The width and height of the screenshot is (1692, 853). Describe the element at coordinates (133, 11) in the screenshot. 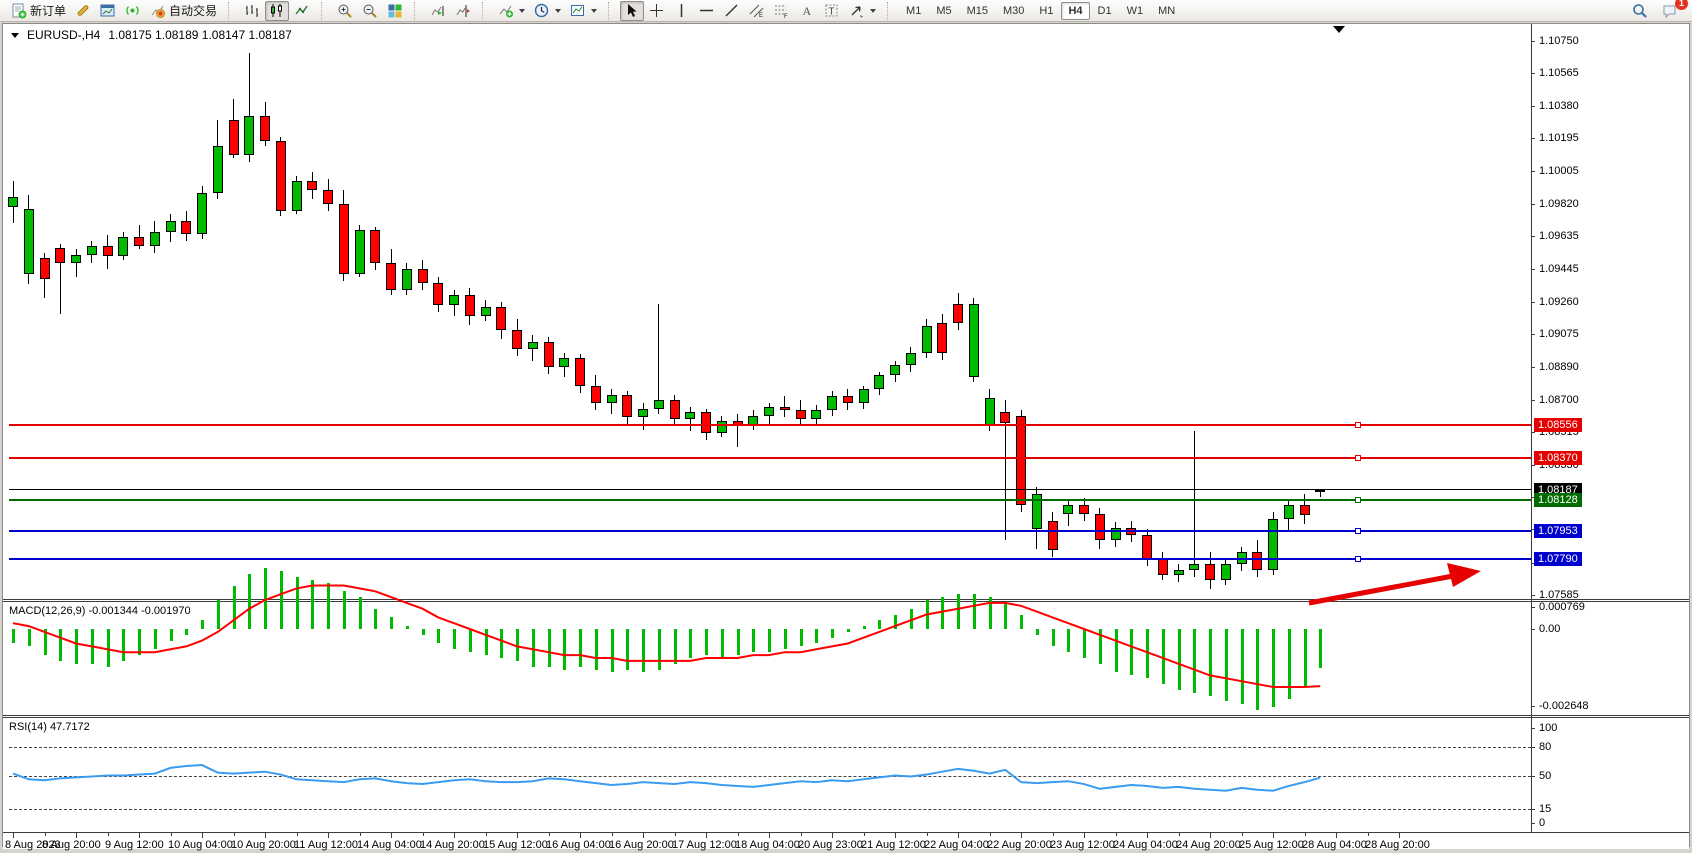

I see `signals-button` at that location.